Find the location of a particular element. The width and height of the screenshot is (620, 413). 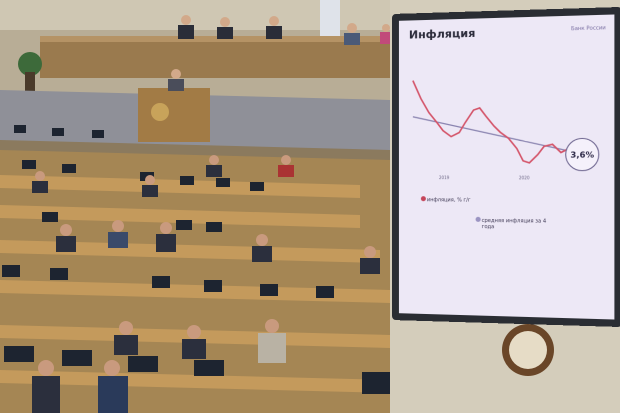

tick-label: 2019 is located at coordinates (444, 177).